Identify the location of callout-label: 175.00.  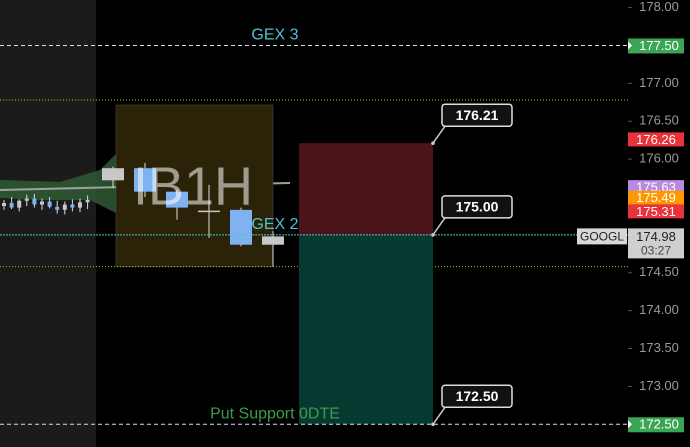
(477, 207).